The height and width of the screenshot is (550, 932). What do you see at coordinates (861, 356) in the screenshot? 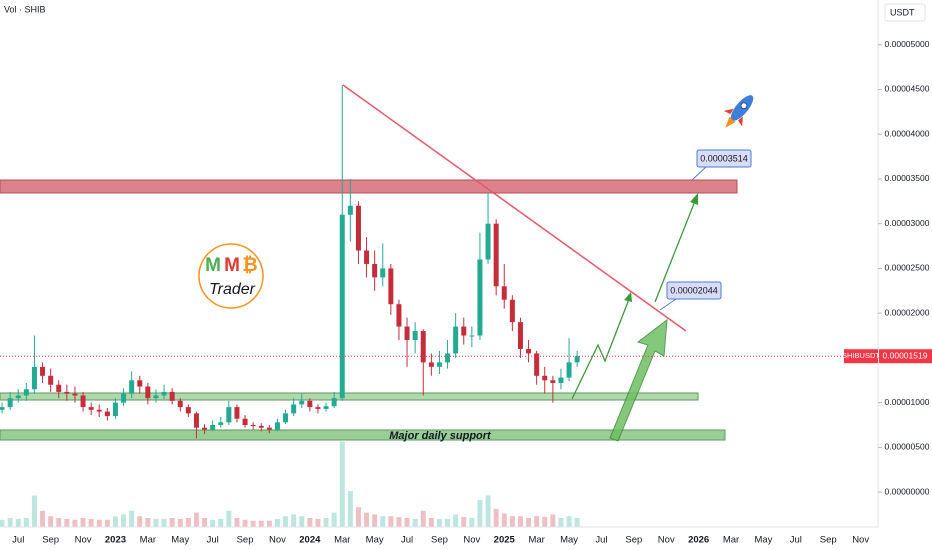
I see `symbol-tag` at bounding box center [861, 356].